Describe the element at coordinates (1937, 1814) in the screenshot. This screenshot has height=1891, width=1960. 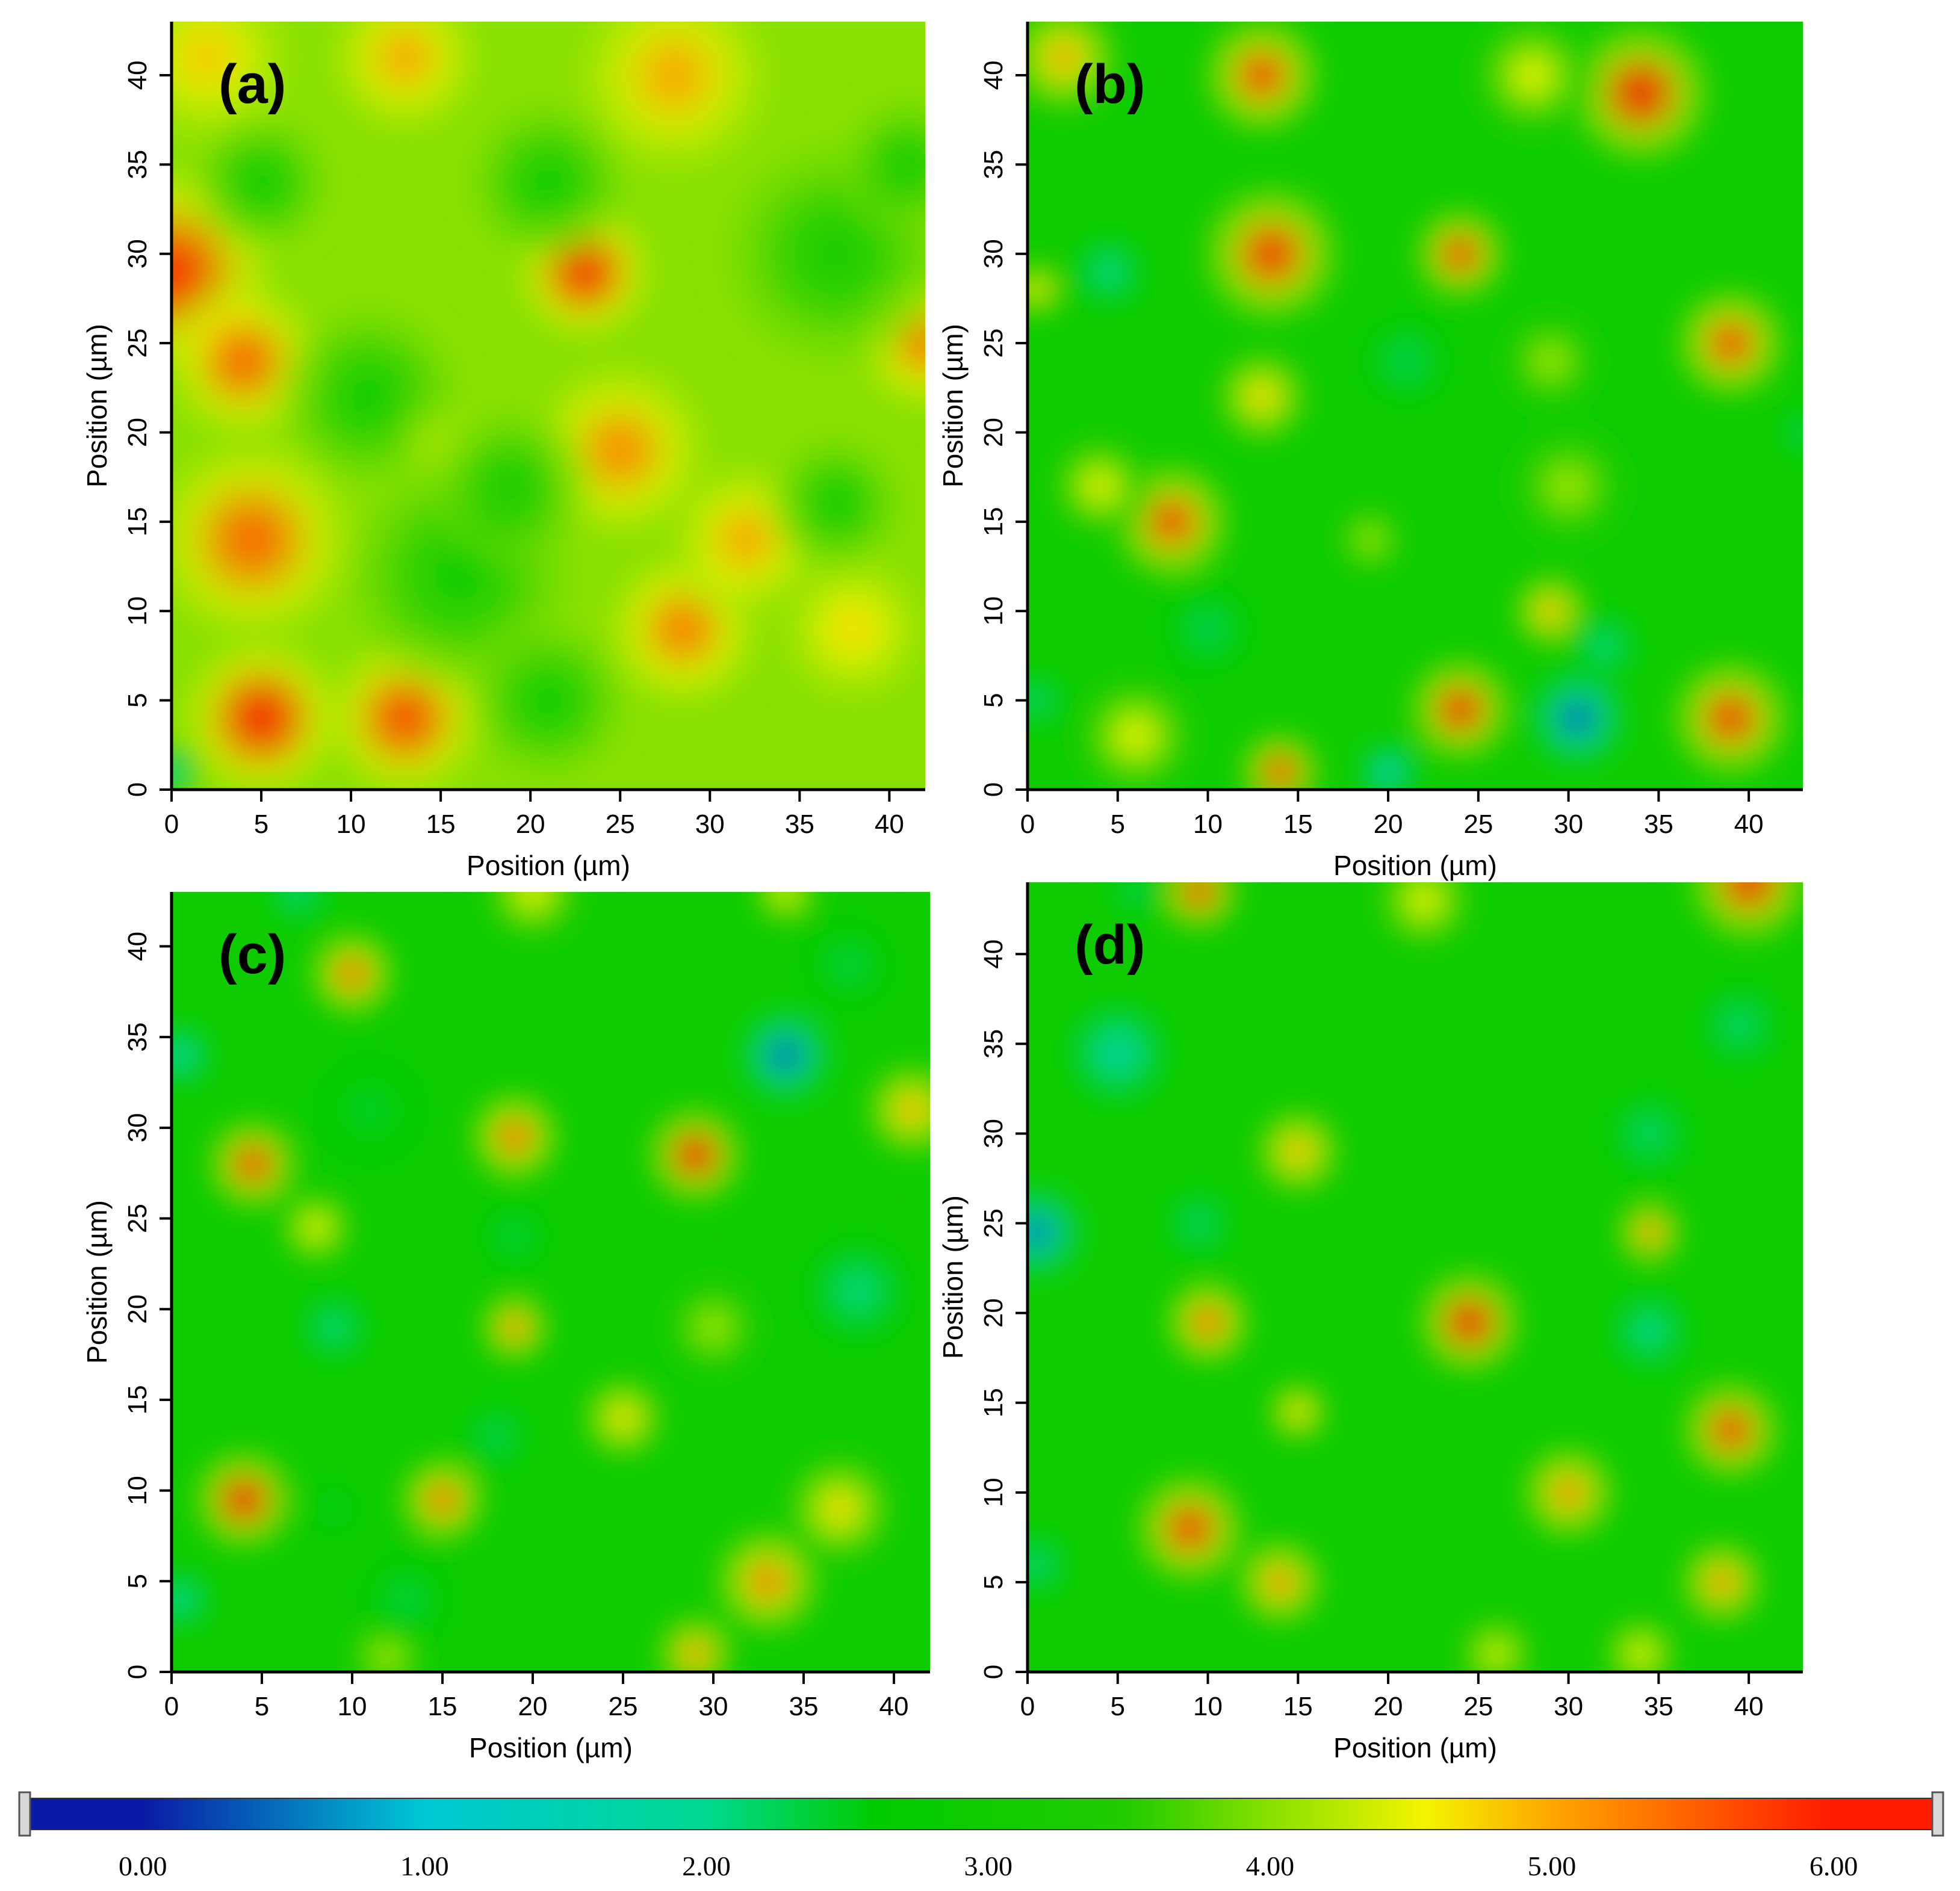
I see `colorbar-right-handle` at that location.